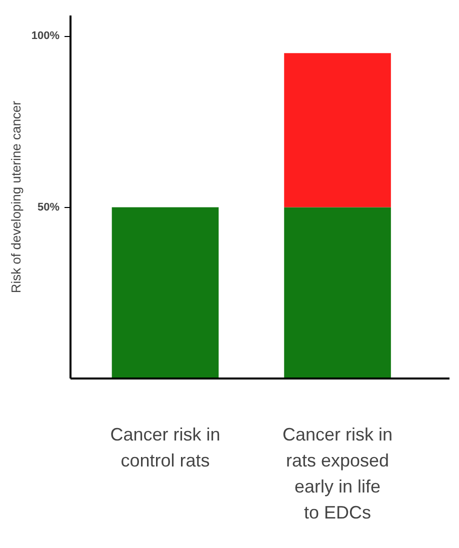  What do you see at coordinates (16, 197) in the screenshot?
I see `y-axis-title: Risk of developing uterine cancer` at bounding box center [16, 197].